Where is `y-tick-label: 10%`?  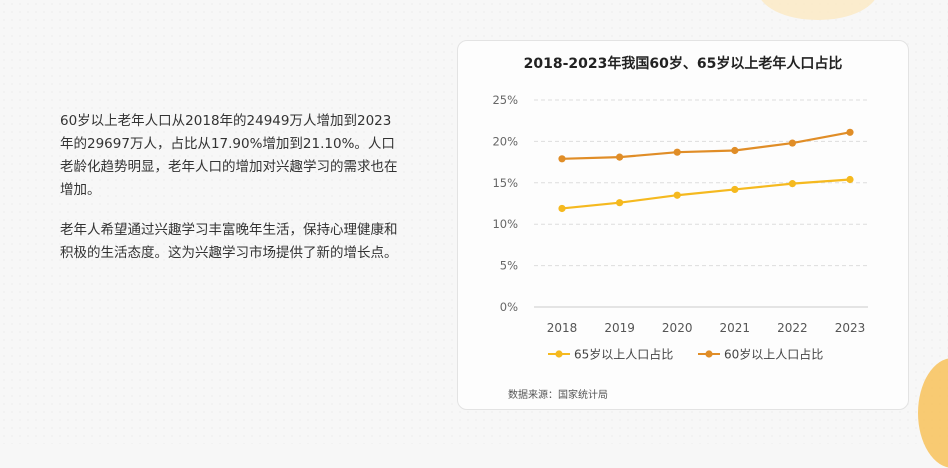
y-tick-label: 10% is located at coordinates (505, 224).